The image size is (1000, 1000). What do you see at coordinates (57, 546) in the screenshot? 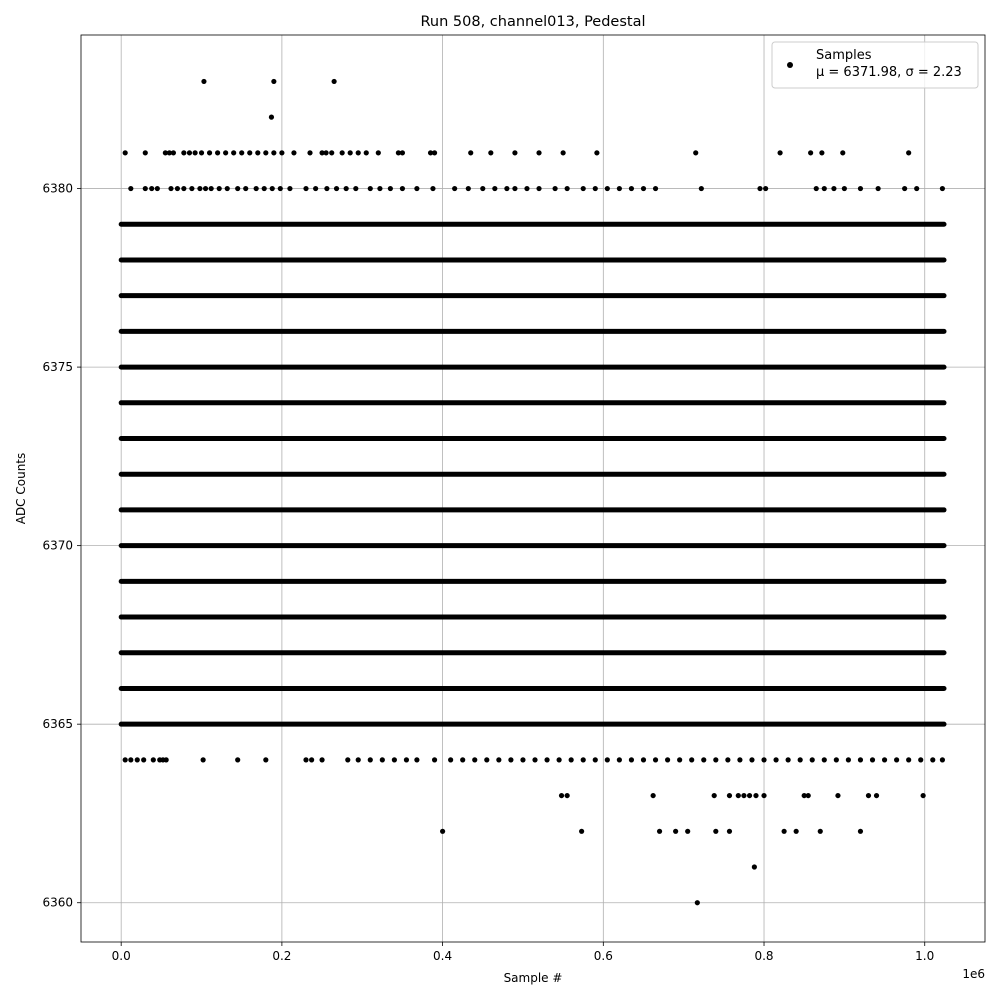
I see `y-tick-label: 6370` at bounding box center [57, 546].